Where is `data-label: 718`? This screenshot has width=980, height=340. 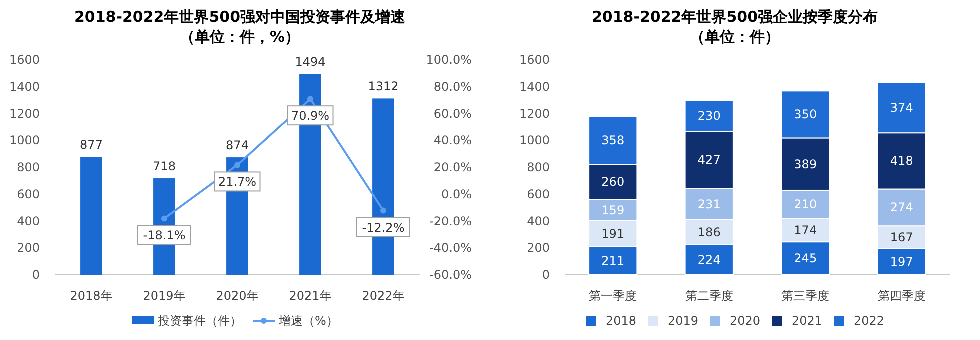
data-label: 718 is located at coordinates (164, 167).